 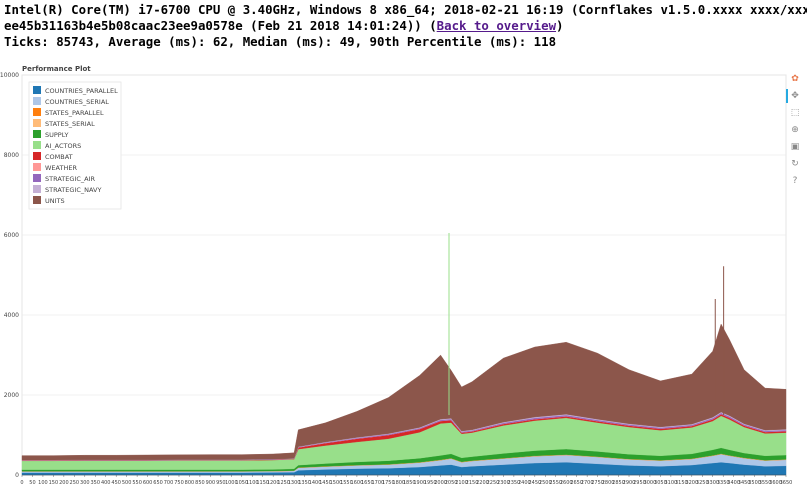 What do you see at coordinates (795, 164) in the screenshot?
I see `reset-icon: ↻` at bounding box center [795, 164].